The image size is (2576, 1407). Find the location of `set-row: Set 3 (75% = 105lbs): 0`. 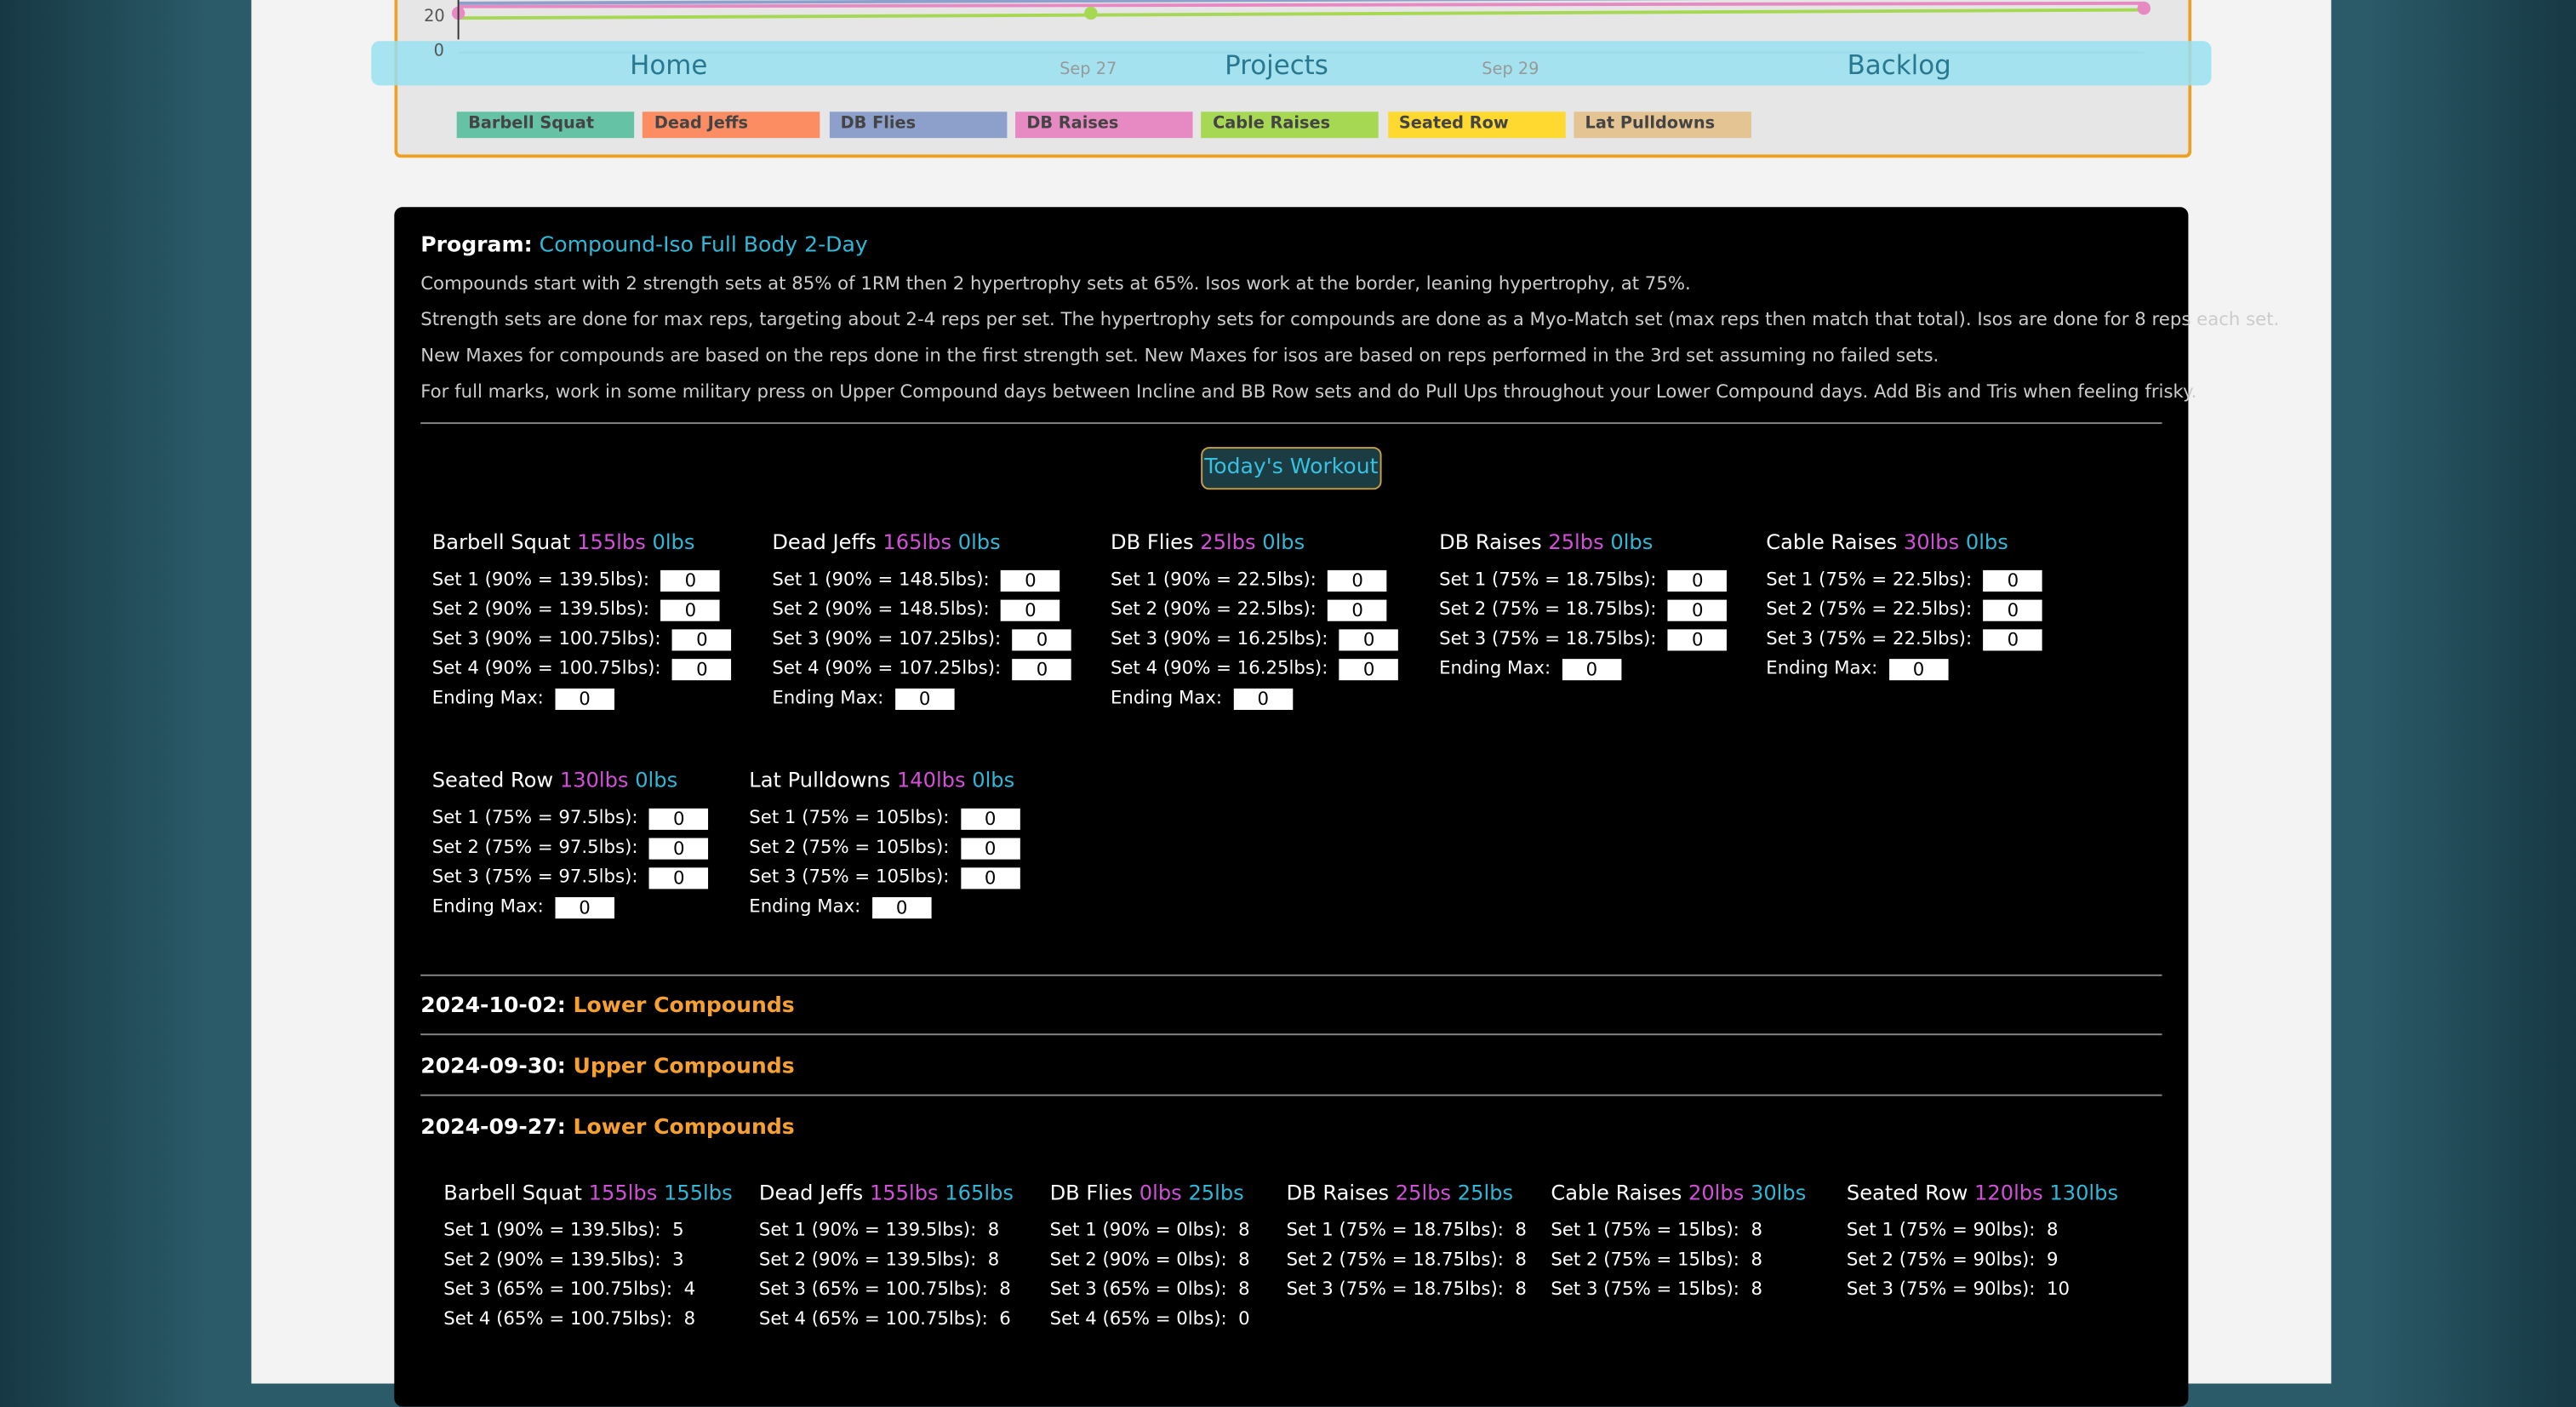

set-row: Set 3 (75% = 105lbs): 0 is located at coordinates (884, 877).